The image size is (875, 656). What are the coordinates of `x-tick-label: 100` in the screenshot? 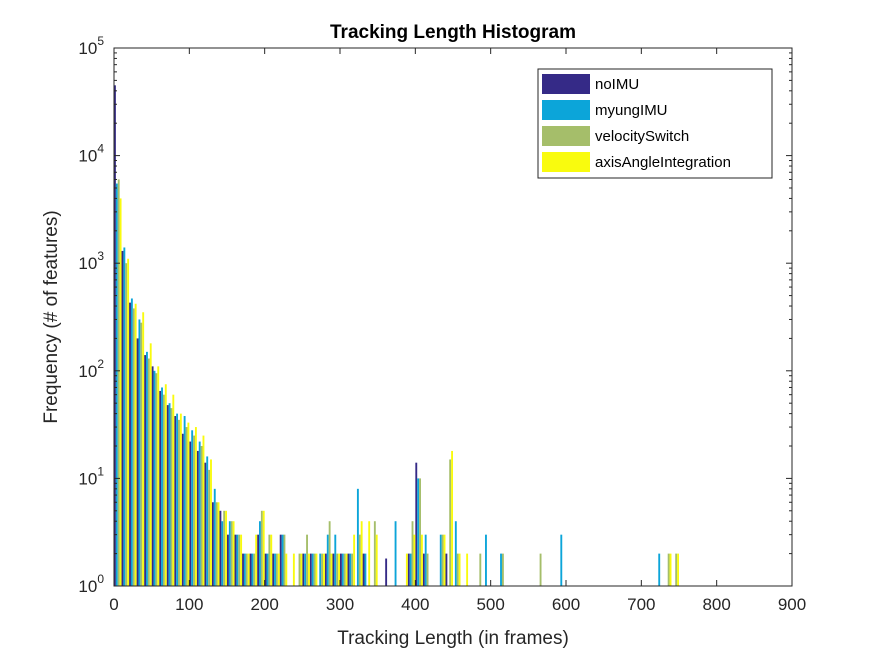 It's located at (189, 604).